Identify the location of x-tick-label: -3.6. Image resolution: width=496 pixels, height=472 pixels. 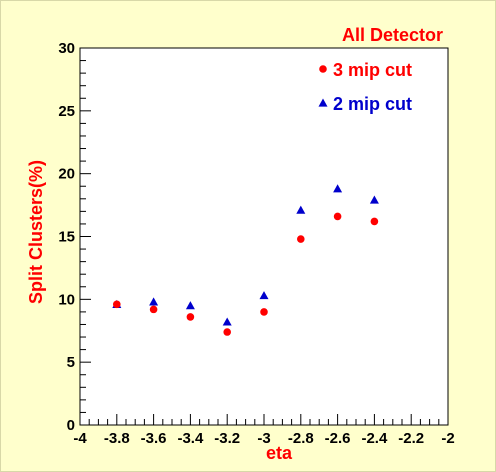
(154, 438).